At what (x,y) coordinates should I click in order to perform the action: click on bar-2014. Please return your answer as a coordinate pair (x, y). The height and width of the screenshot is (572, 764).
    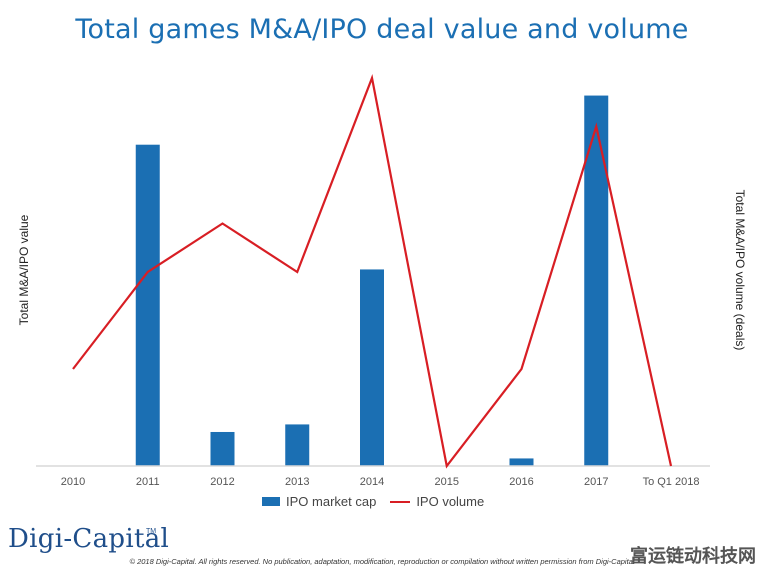
    Looking at the image, I should click on (372, 367).